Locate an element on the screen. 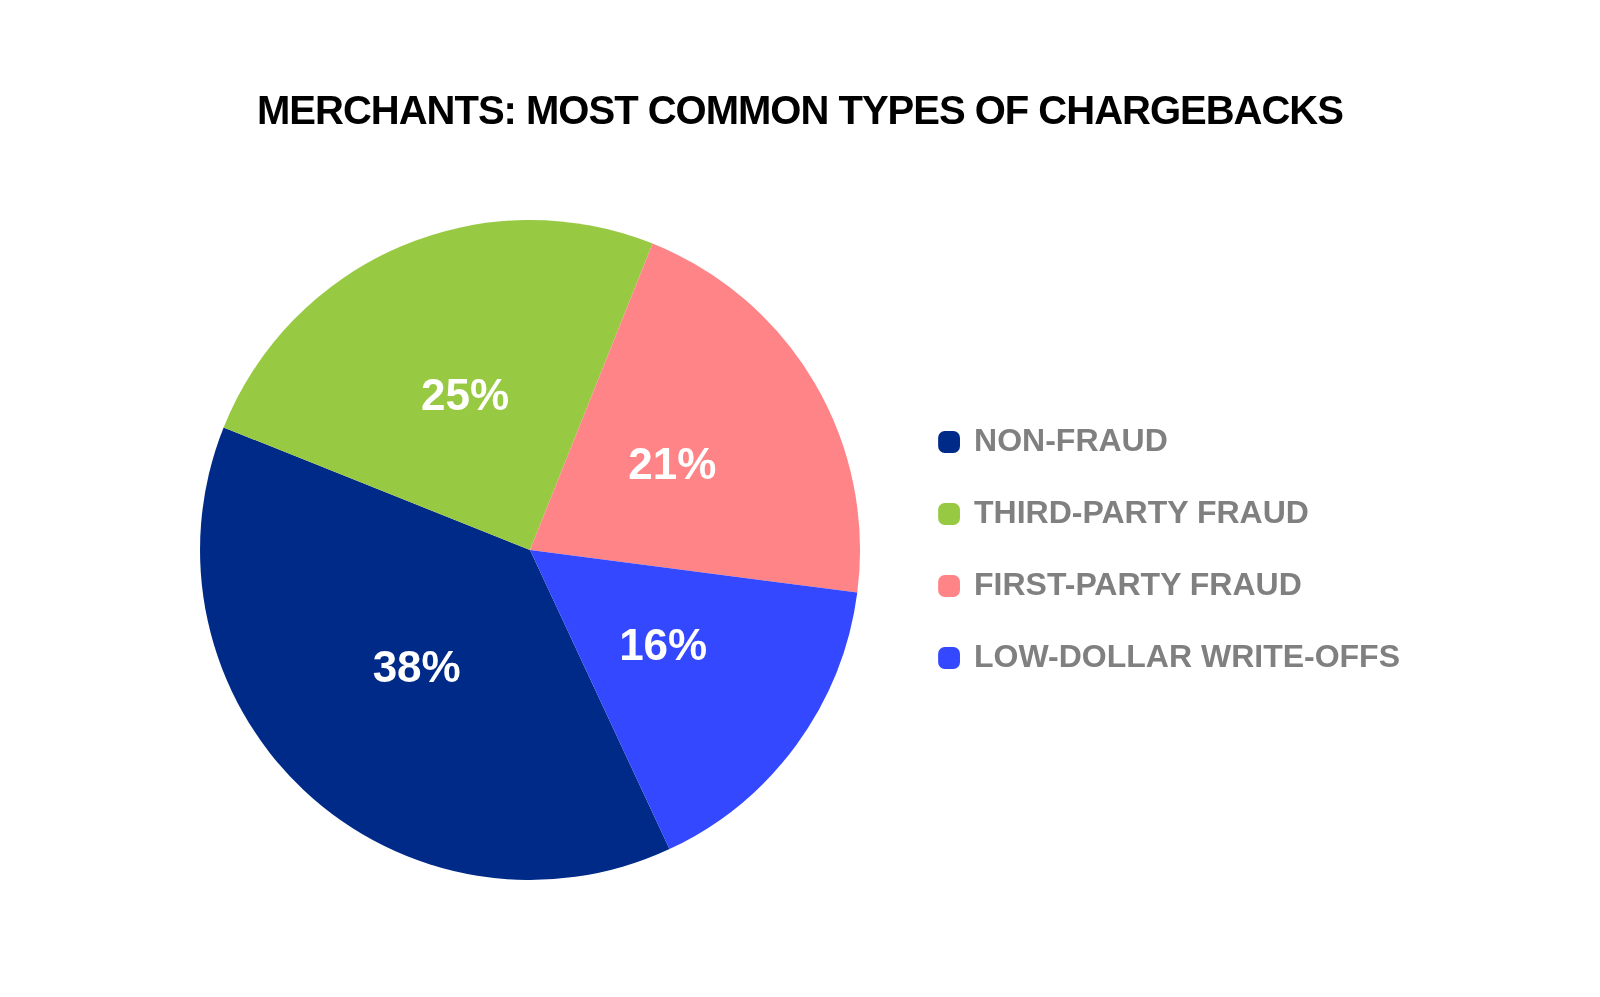 The width and height of the screenshot is (1600, 997). data-label: 16% is located at coordinates (663, 644).